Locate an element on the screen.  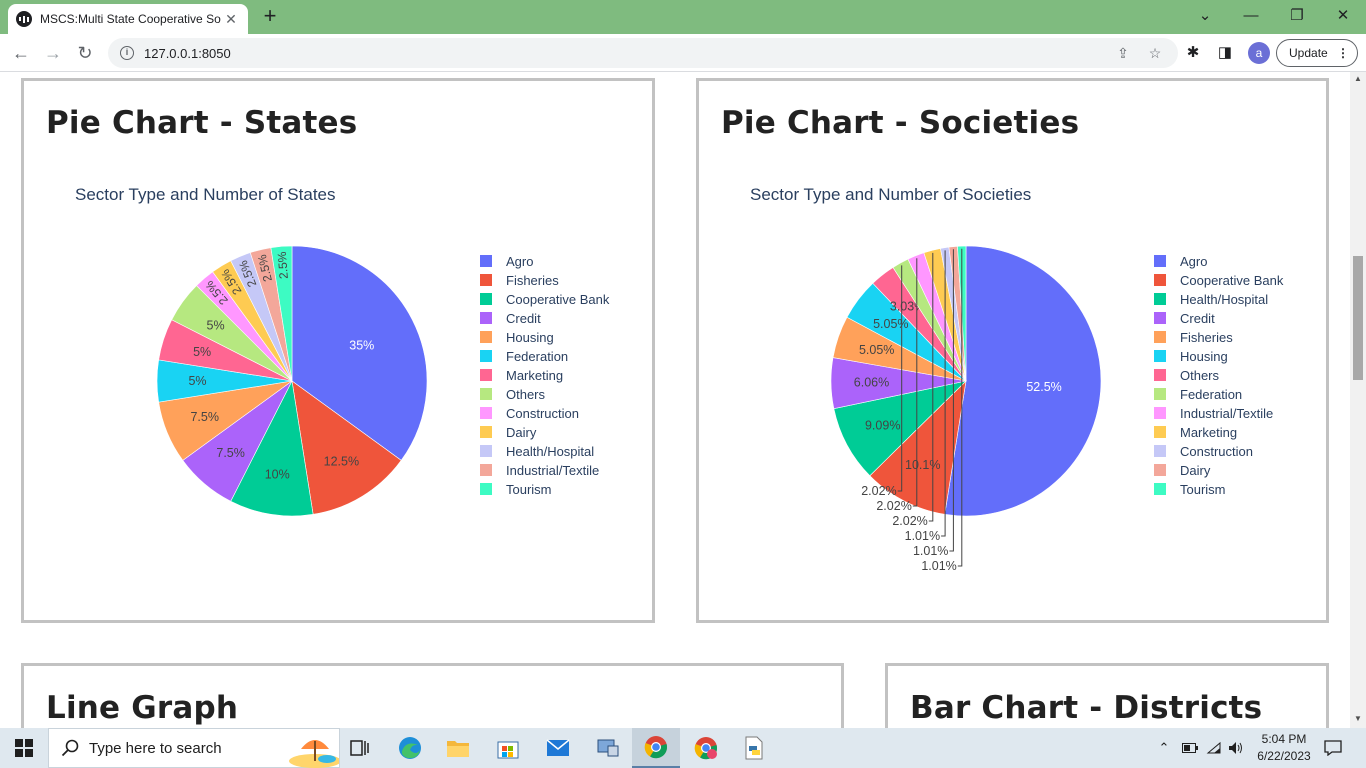
minimize-button: — is located at coordinates (1251, 15).